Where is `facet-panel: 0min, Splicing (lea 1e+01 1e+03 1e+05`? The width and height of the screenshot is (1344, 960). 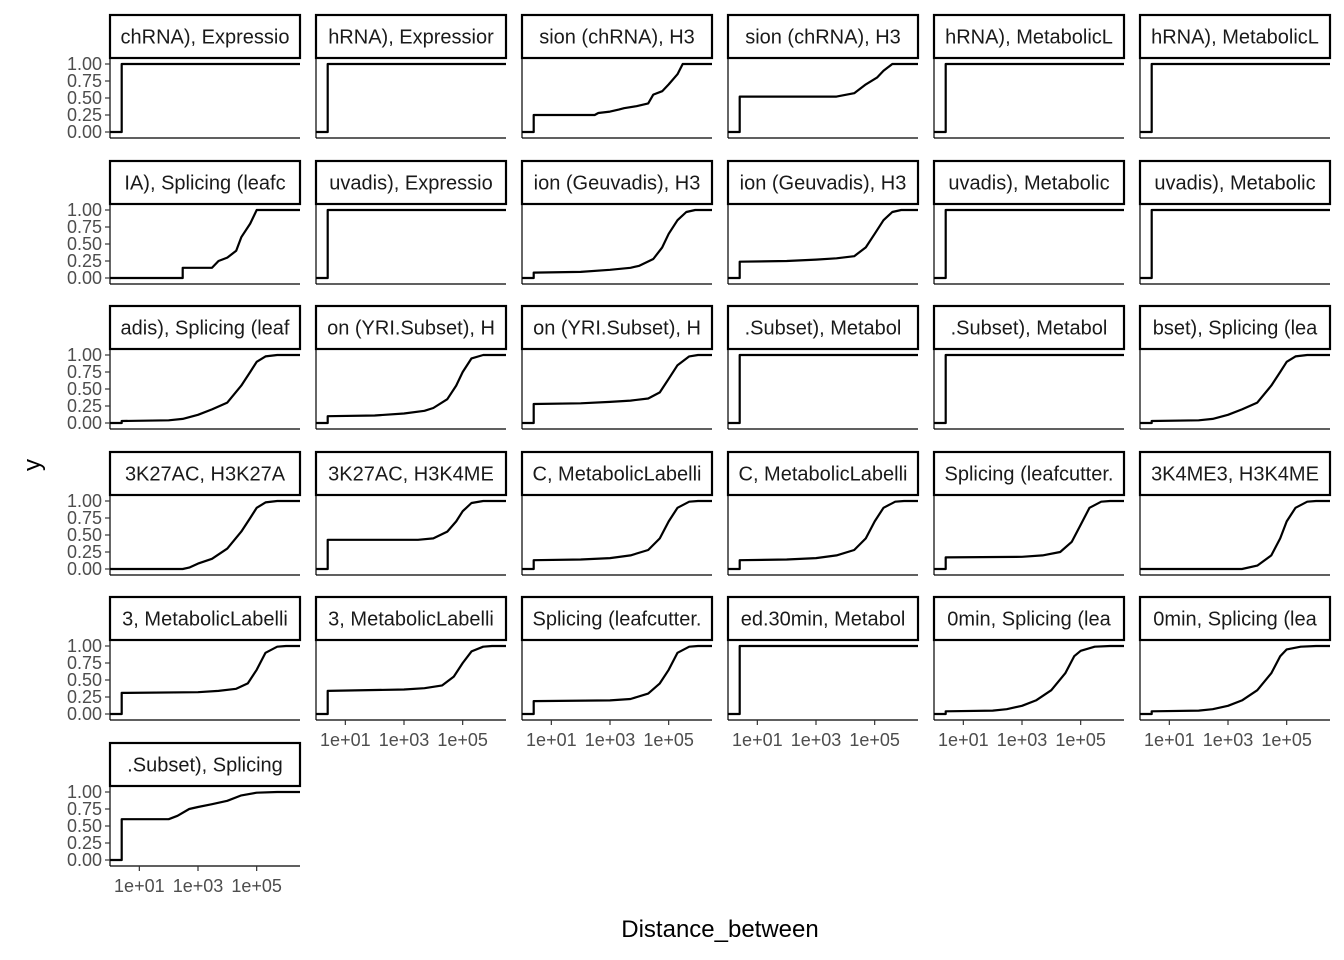 facet-panel: 0min, Splicing (lea 1e+01 1e+03 1e+05 is located at coordinates (1029, 672).